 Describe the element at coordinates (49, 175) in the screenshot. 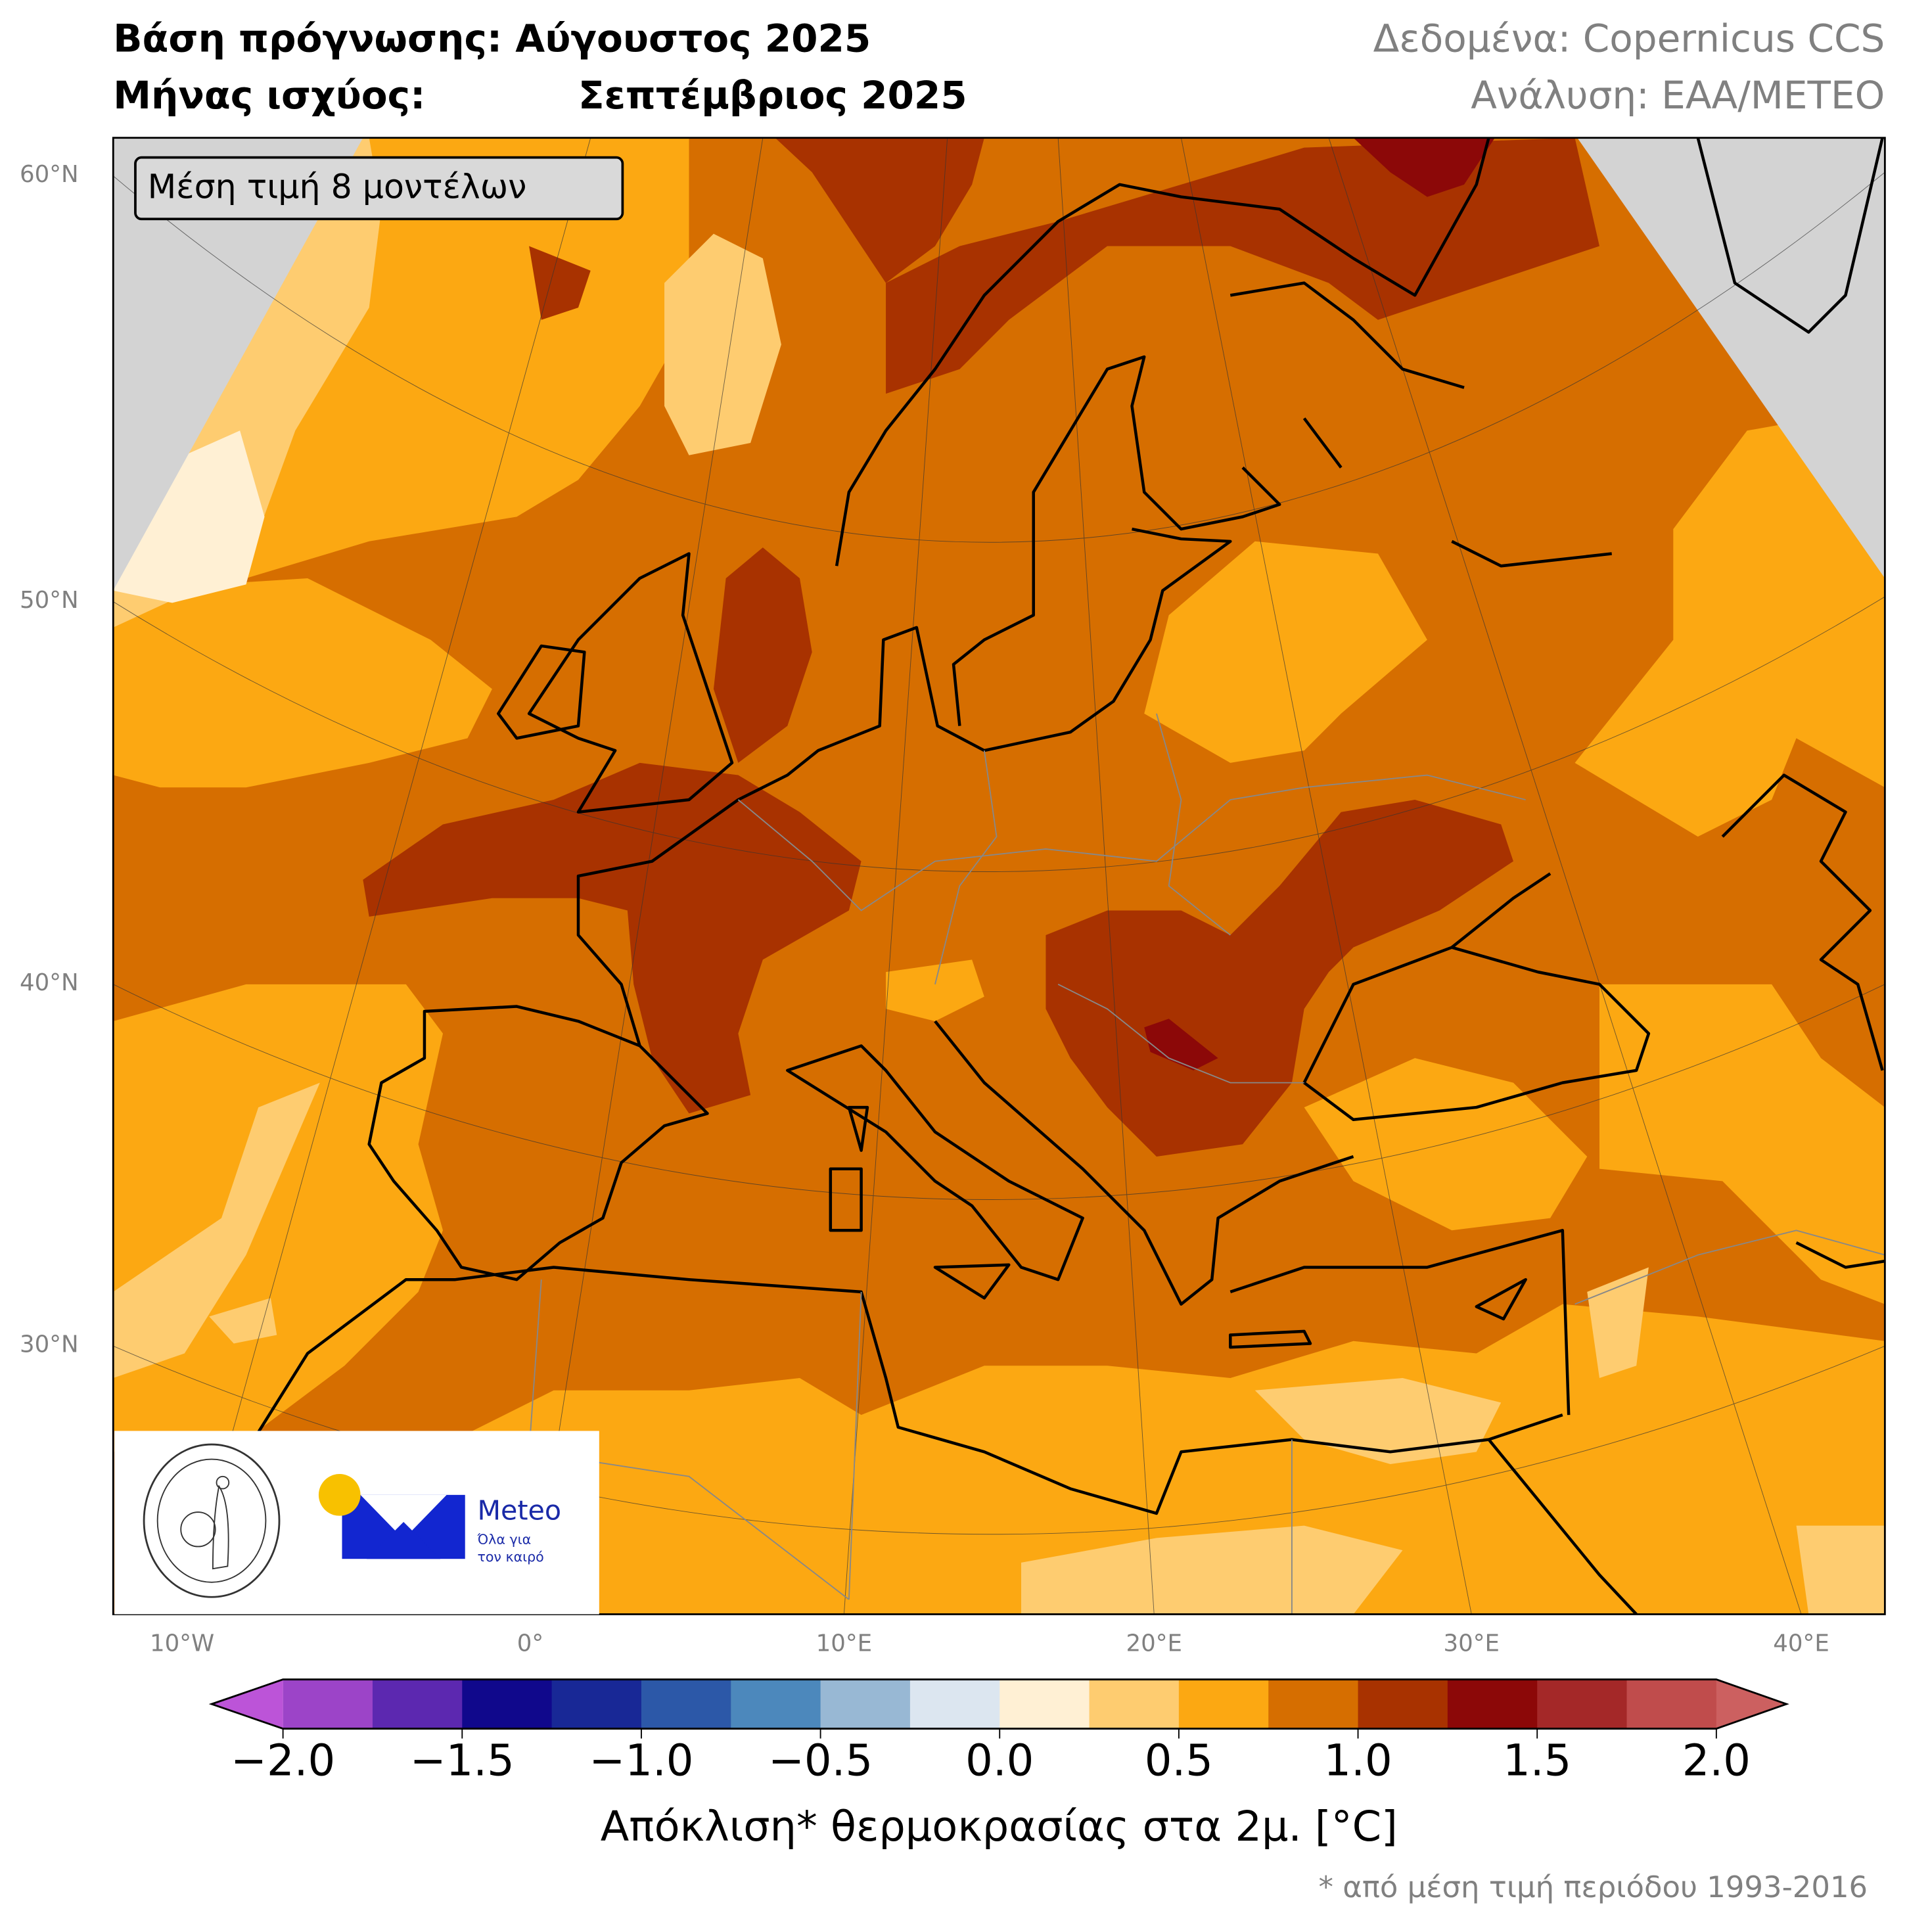

I see `lat-label-60n: 60°N` at that location.